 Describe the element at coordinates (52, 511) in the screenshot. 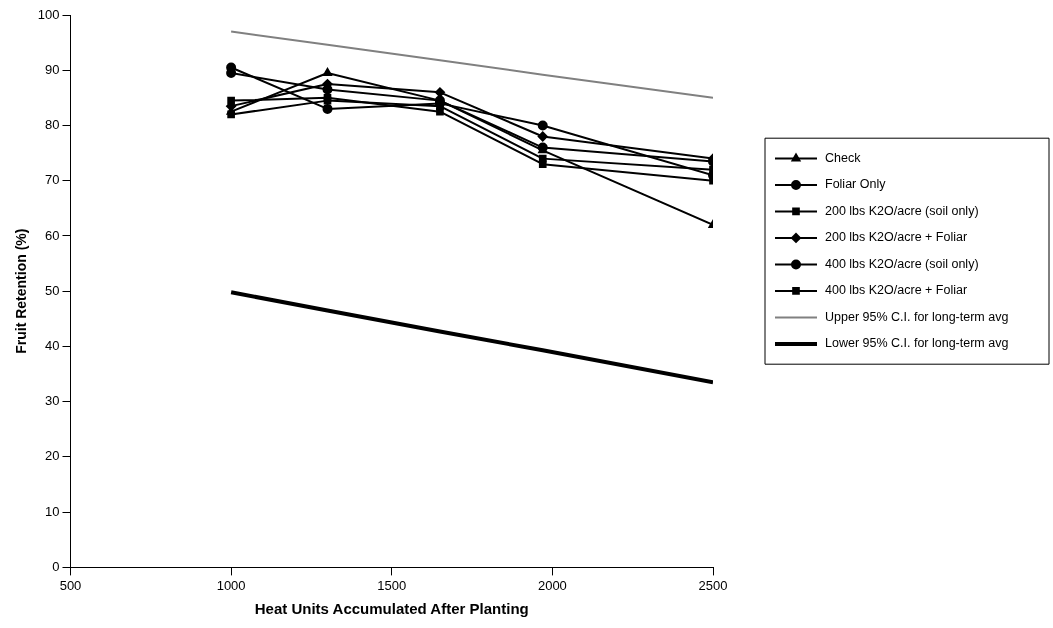

I see `y-tick-label: 10` at that location.